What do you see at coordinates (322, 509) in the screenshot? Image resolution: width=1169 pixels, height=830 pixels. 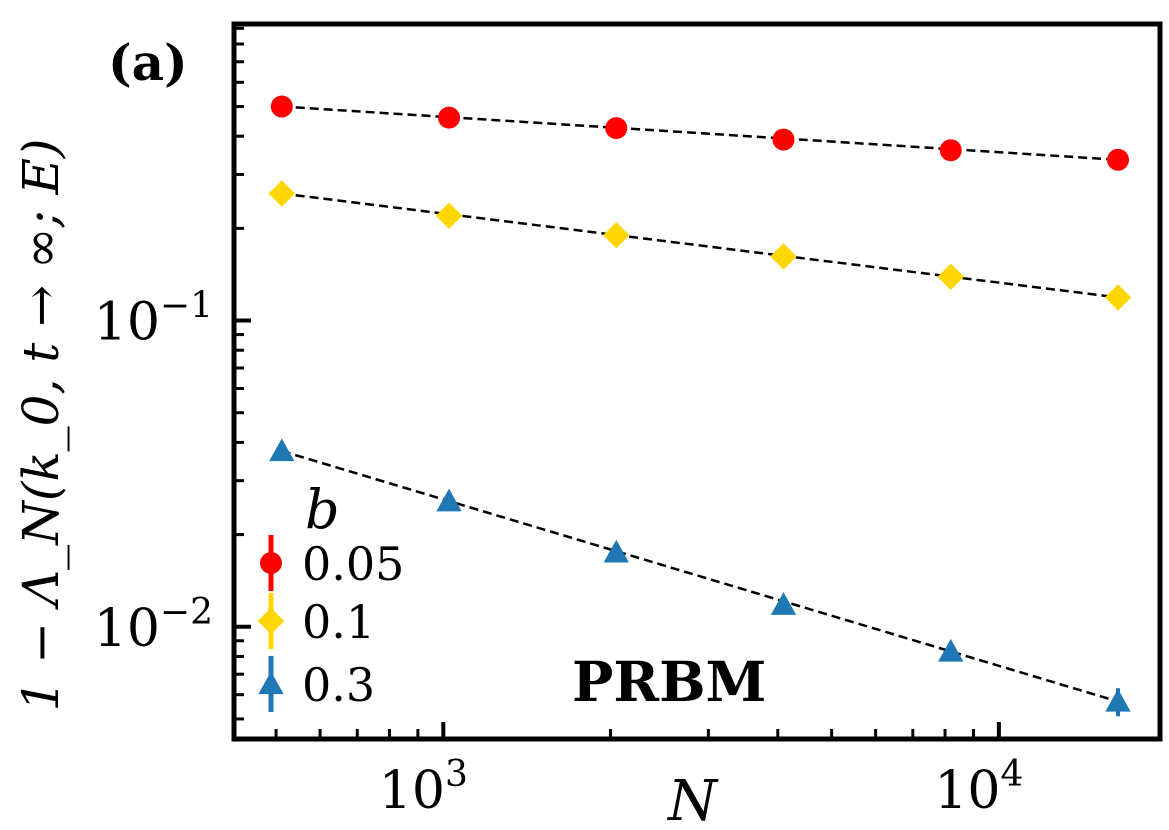 I see `legend-title: b` at bounding box center [322, 509].